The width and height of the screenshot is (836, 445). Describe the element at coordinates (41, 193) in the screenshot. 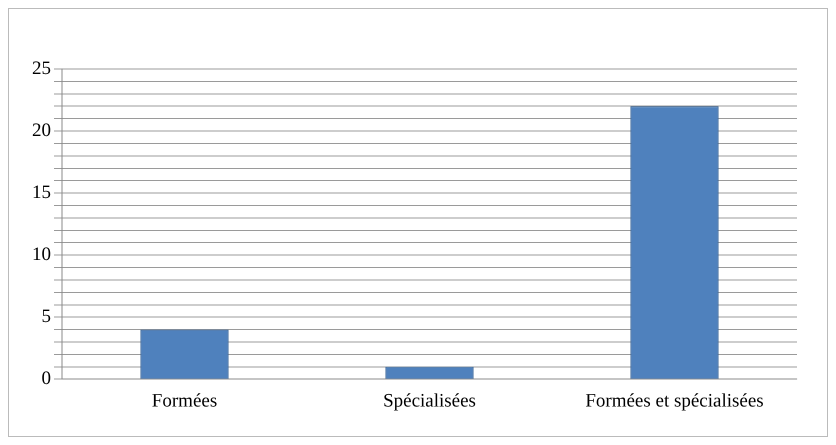

I see `y-tick-label: 15` at that location.